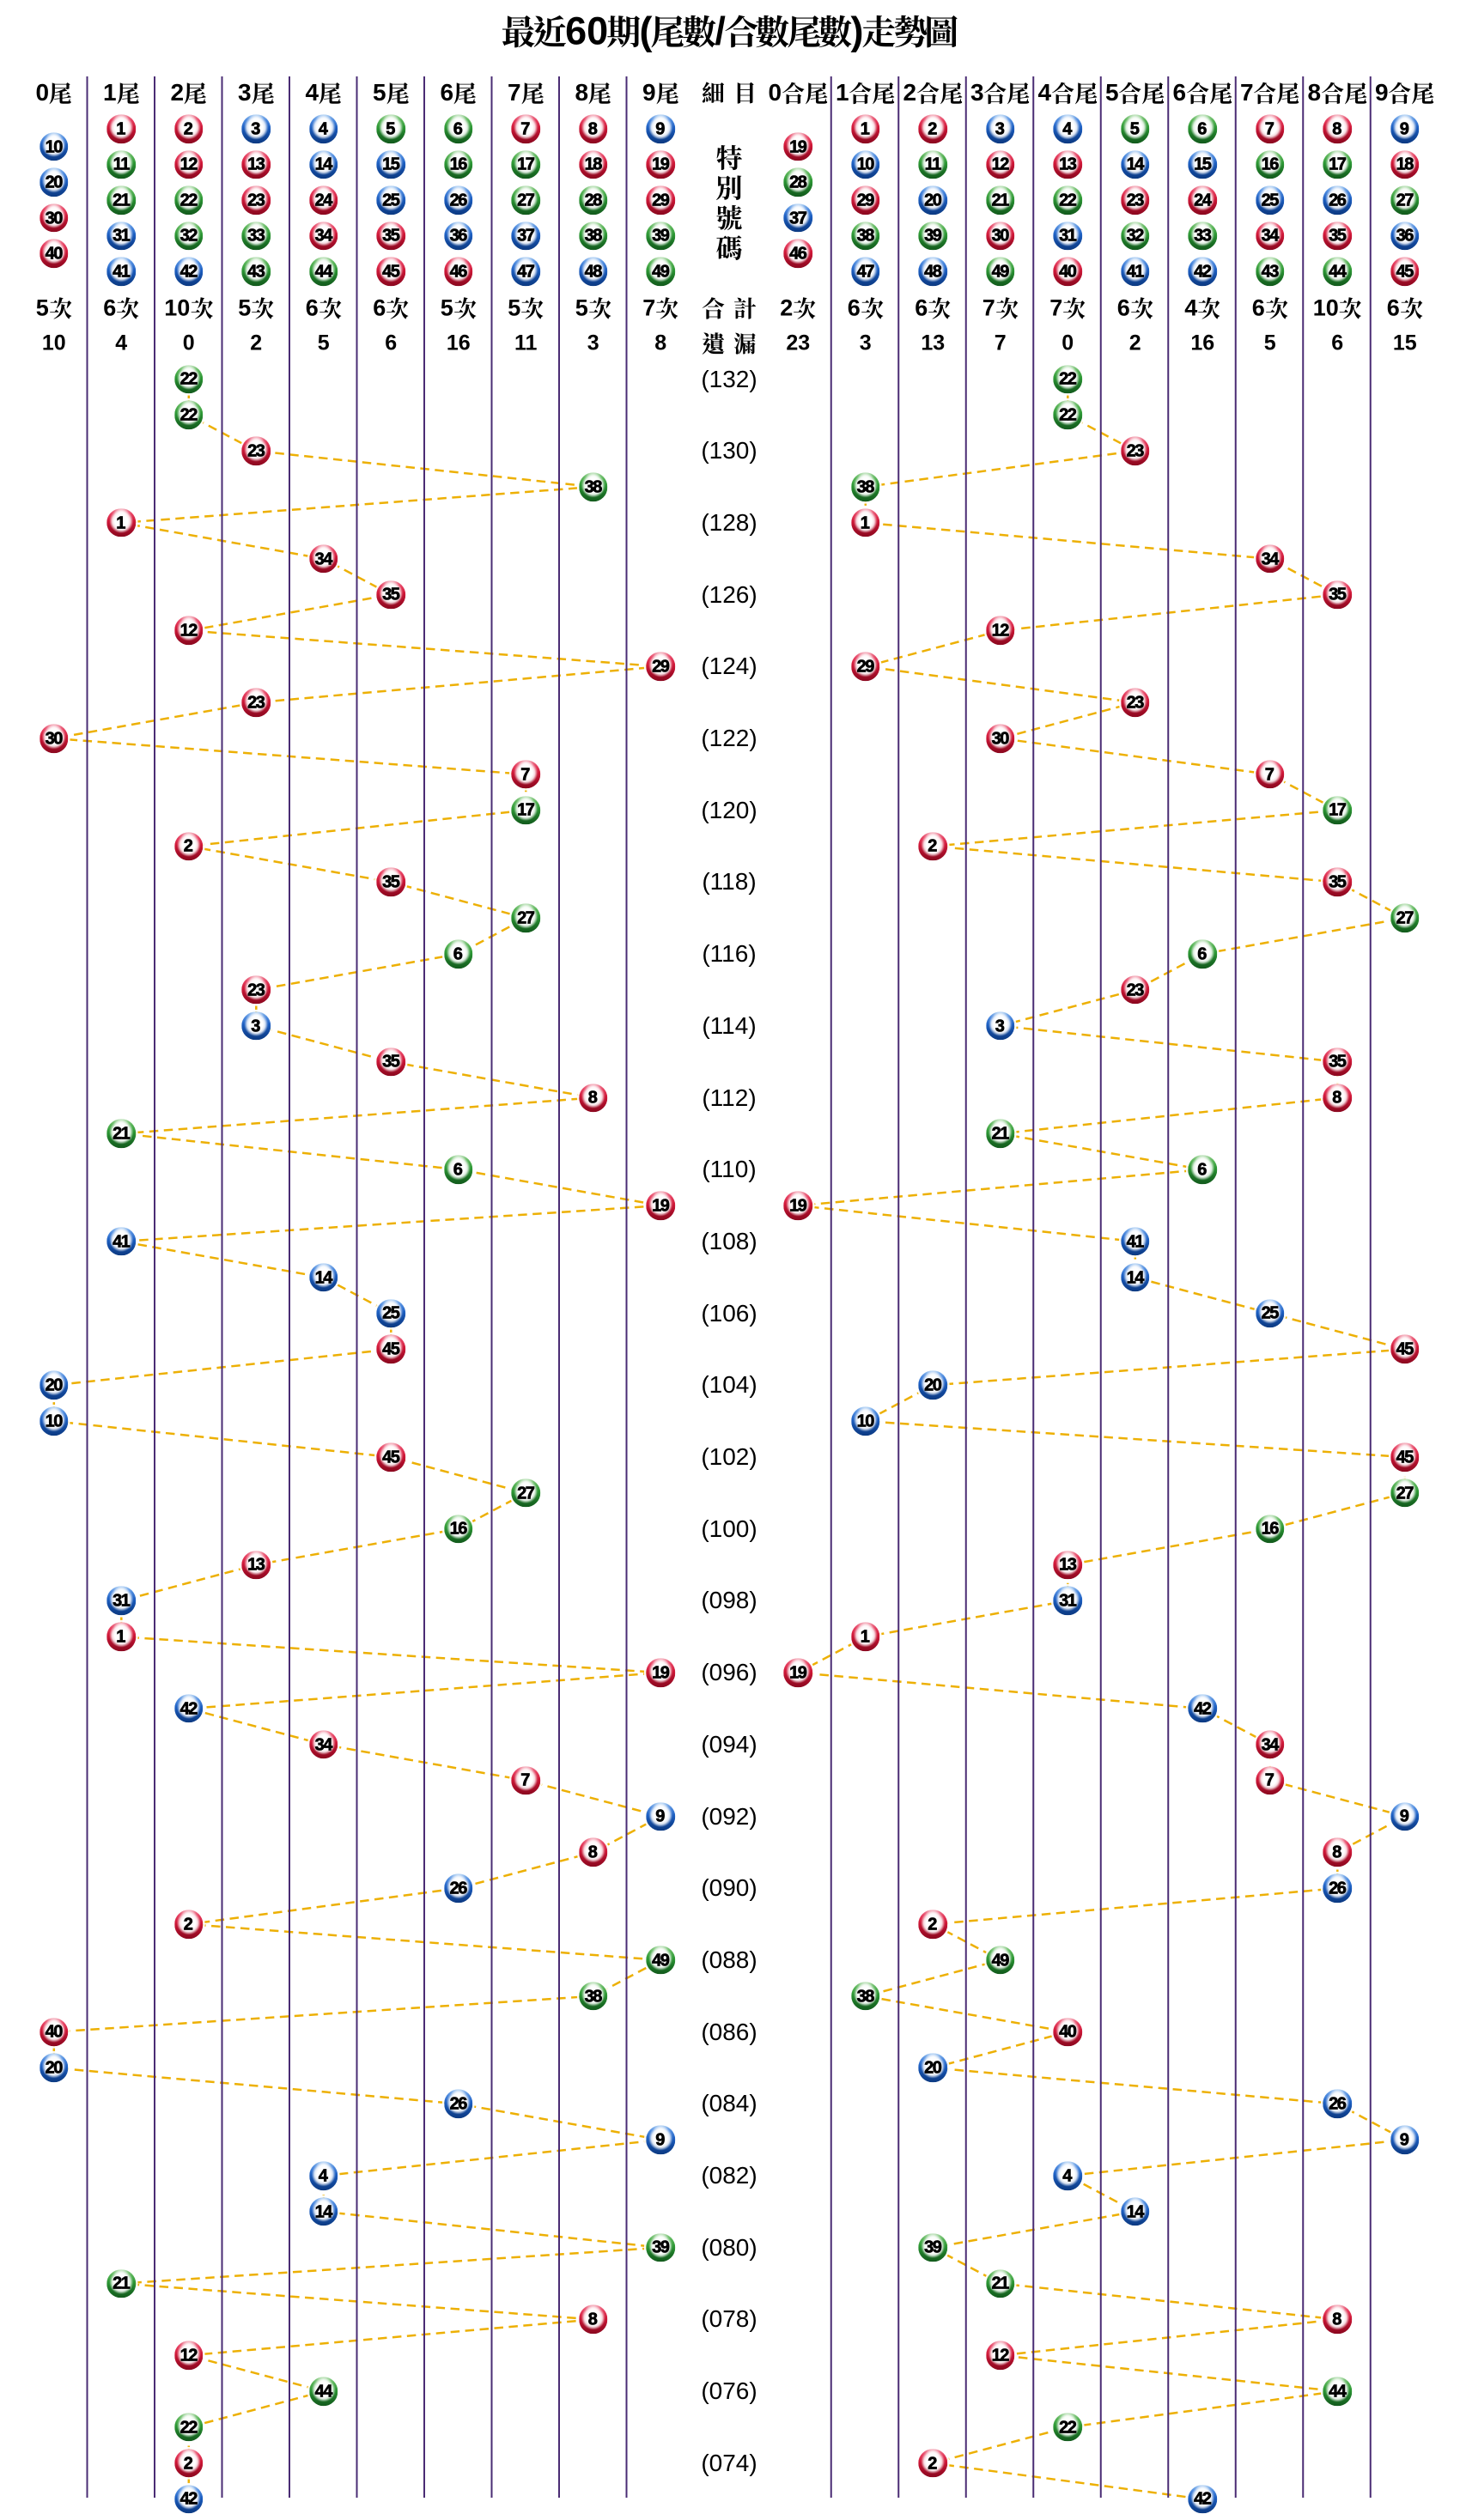 The width and height of the screenshot is (1460, 2520). I want to click on draw-ball-tail: 10, so click(54, 1421).